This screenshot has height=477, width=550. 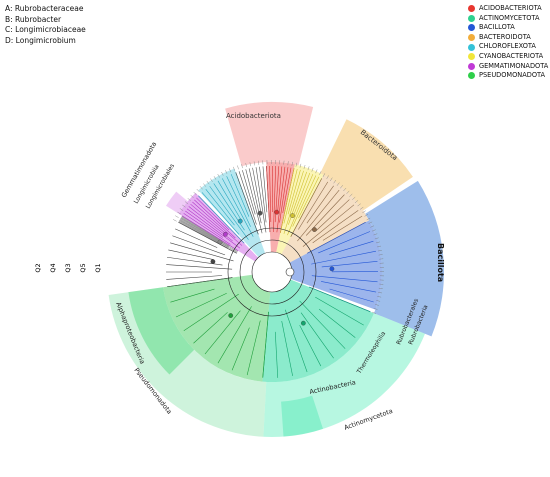 I want to click on ring-label: Q4, so click(x=55, y=268).